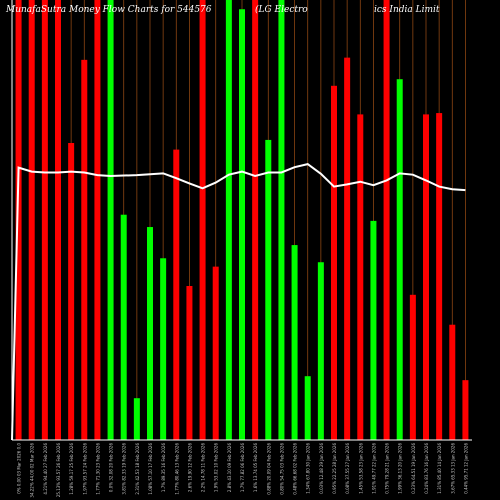 This screenshot has height=500, width=500. I want to click on x-tick-label: 0.44% 95.71 12 Jan 2026, so click(465, 468).